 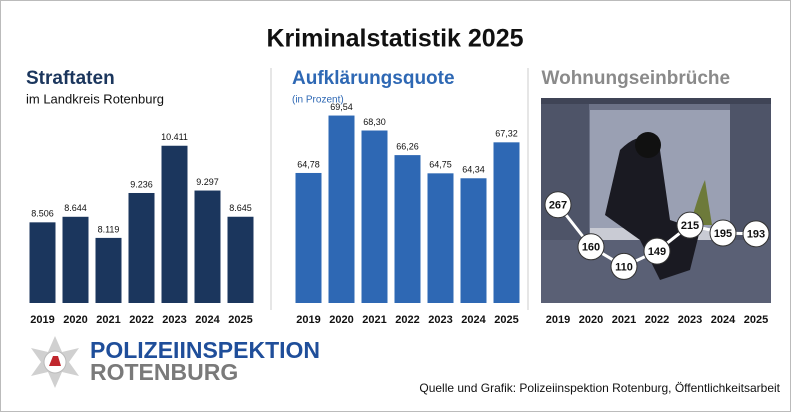 I want to click on value-label: 66,26, so click(x=407, y=146).